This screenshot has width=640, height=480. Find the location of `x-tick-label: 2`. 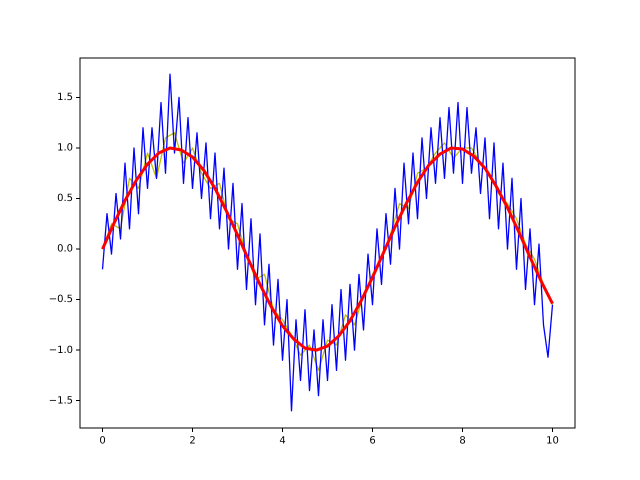

x-tick-label: 2 is located at coordinates (192, 441).